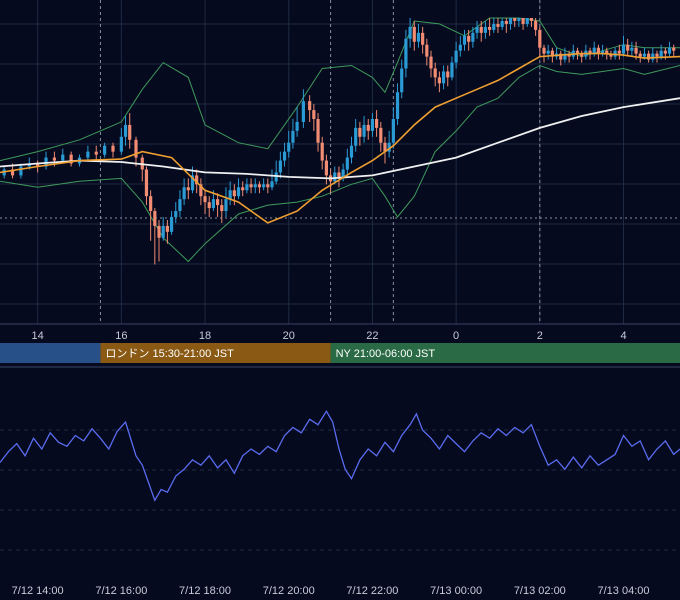 The image size is (680, 600). Describe the element at coordinates (38, 591) in the screenshot. I see `time-x-tick-label: 7/12 14:00` at that location.